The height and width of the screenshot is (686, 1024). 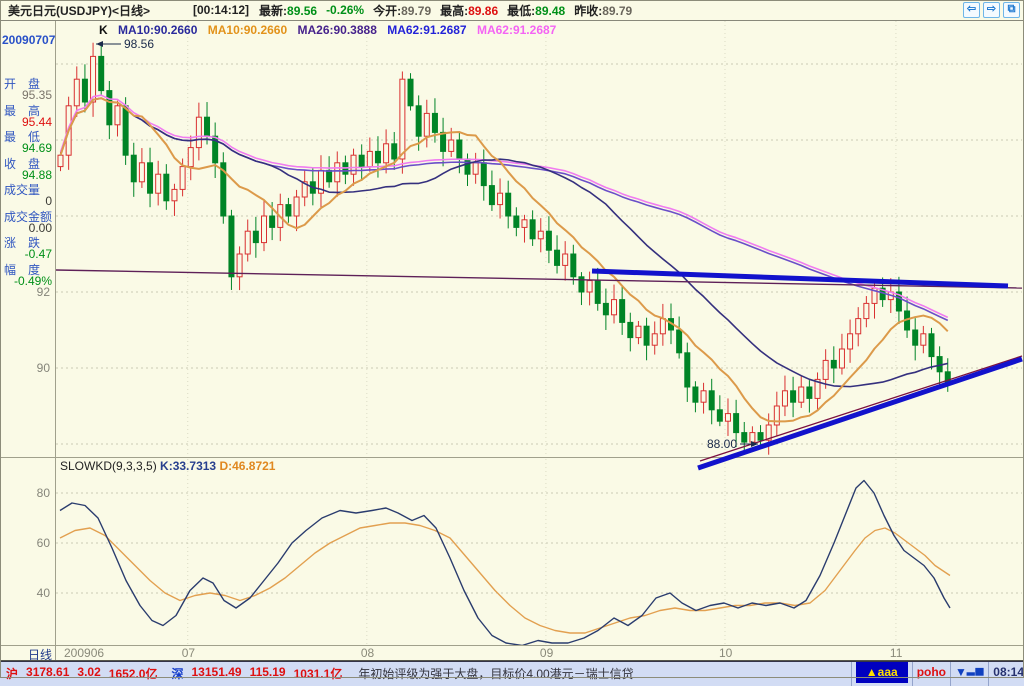 I want to click on ma62-readout: MA62:91.2687, so click(x=427, y=30).